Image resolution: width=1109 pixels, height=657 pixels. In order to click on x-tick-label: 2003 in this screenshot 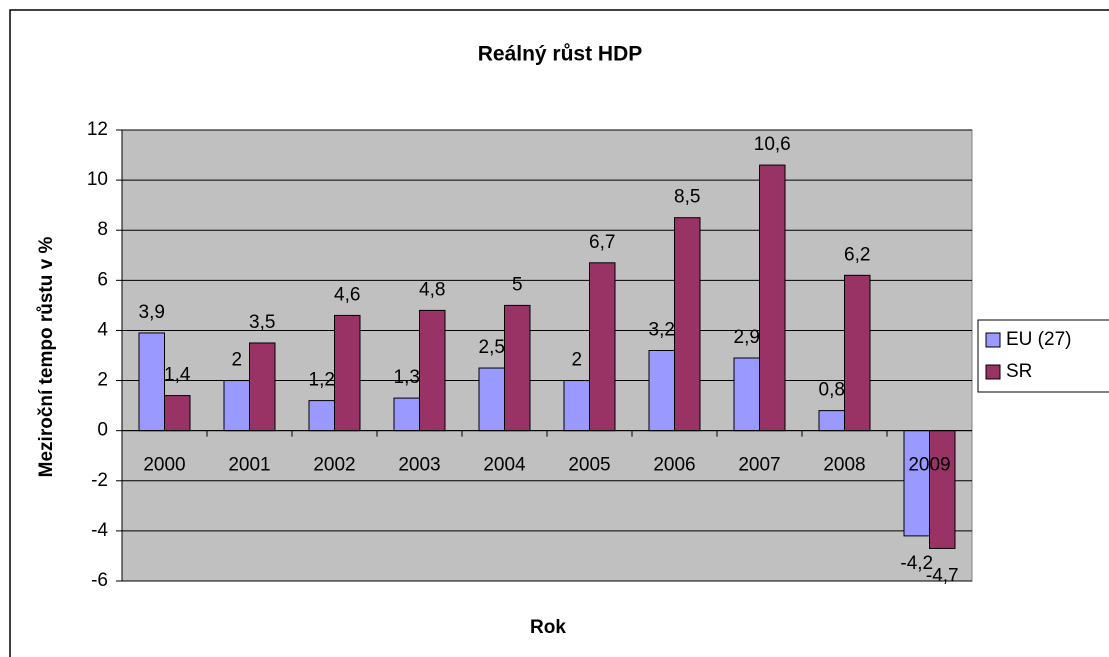, I will do `click(419, 465)`.